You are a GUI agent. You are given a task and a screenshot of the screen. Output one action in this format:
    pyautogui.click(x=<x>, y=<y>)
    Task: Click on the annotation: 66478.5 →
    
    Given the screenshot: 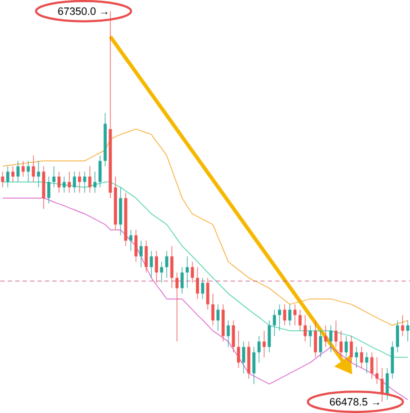 What is the action you would take?
    pyautogui.click(x=354, y=402)
    